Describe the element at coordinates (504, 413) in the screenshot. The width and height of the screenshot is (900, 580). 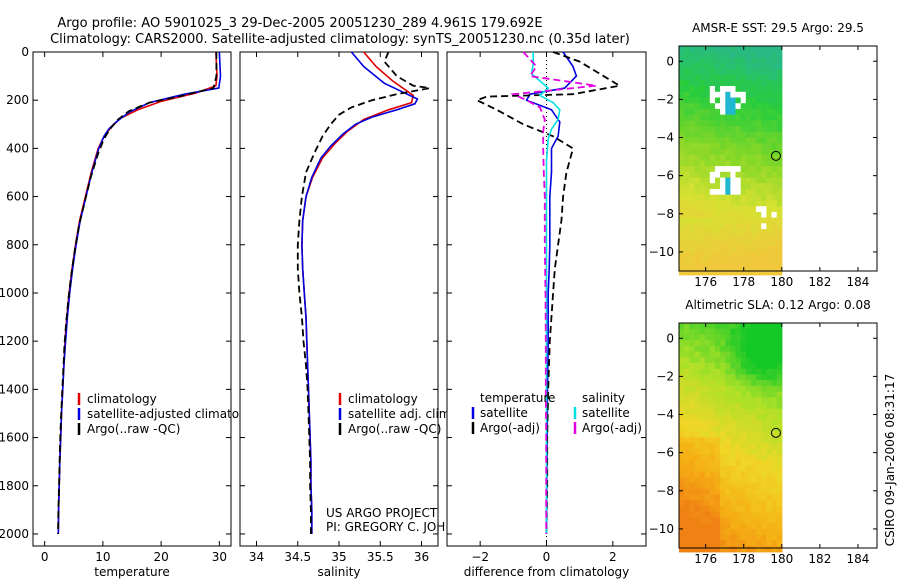
I see `legend-entry-temperature-satellite: satellite` at that location.